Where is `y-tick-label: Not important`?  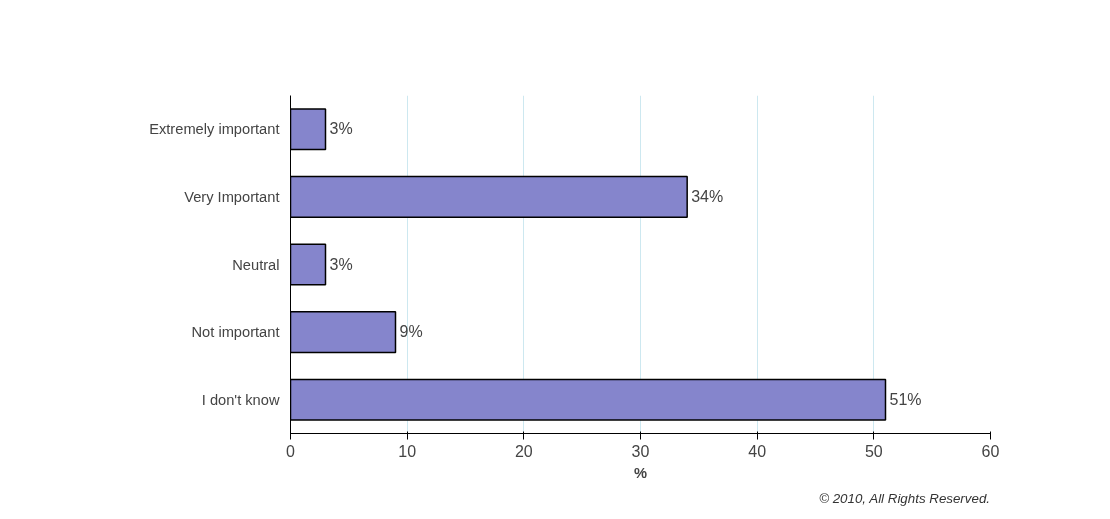 y-tick-label: Not important is located at coordinates (235, 332).